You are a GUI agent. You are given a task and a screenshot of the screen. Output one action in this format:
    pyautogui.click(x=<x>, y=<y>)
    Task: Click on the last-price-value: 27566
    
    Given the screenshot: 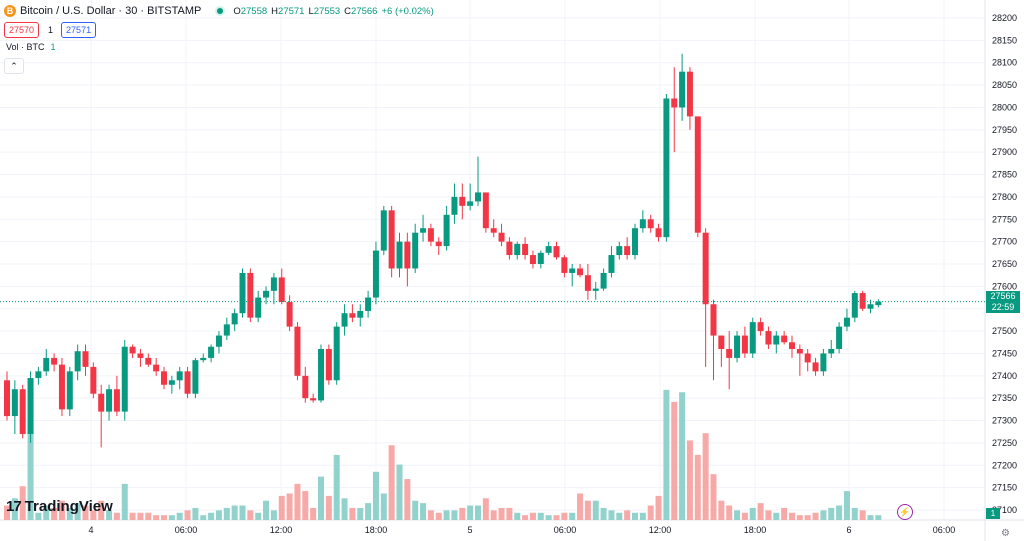 What is the action you would take?
    pyautogui.click(x=1003, y=295)
    